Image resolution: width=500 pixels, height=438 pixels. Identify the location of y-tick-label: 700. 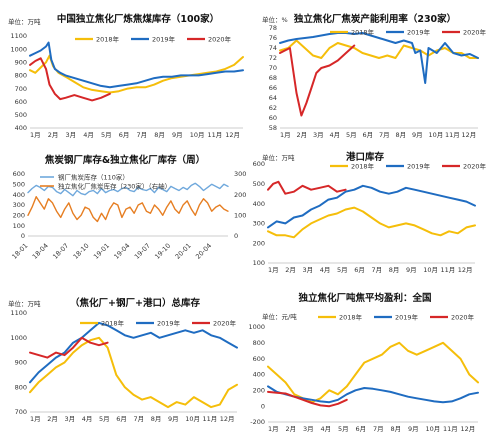
(21, 412).